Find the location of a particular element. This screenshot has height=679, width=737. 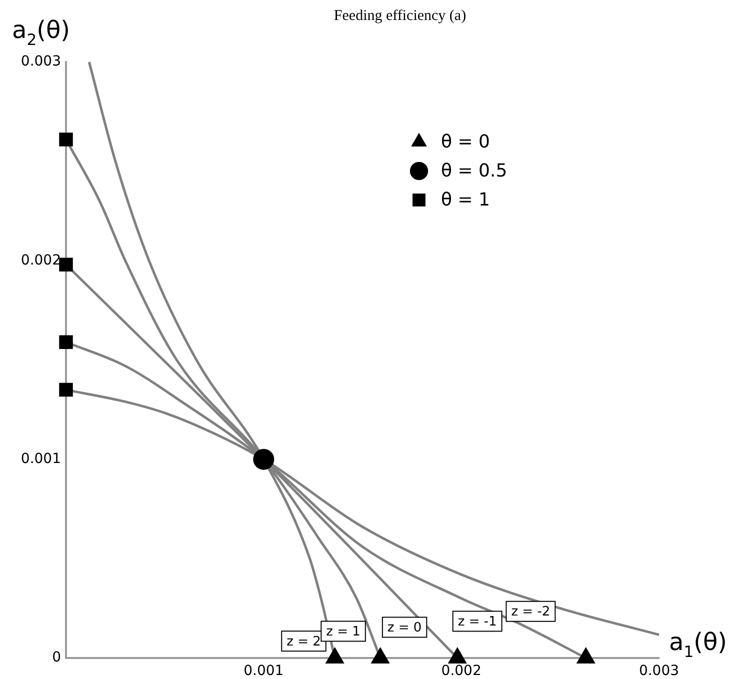

annotation: z = 2 is located at coordinates (303, 642).